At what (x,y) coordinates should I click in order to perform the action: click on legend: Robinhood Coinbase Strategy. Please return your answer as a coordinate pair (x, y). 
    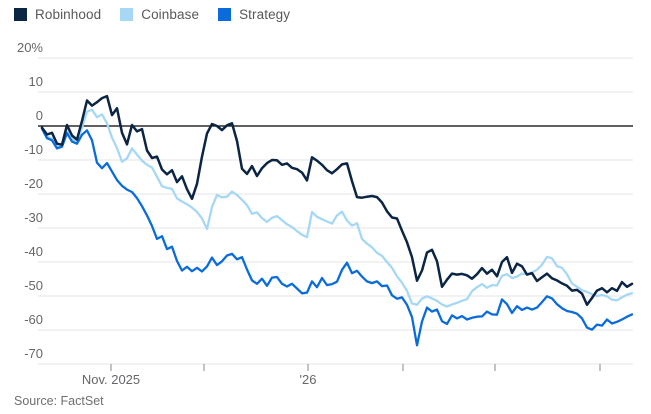
    Looking at the image, I should click on (152, 14).